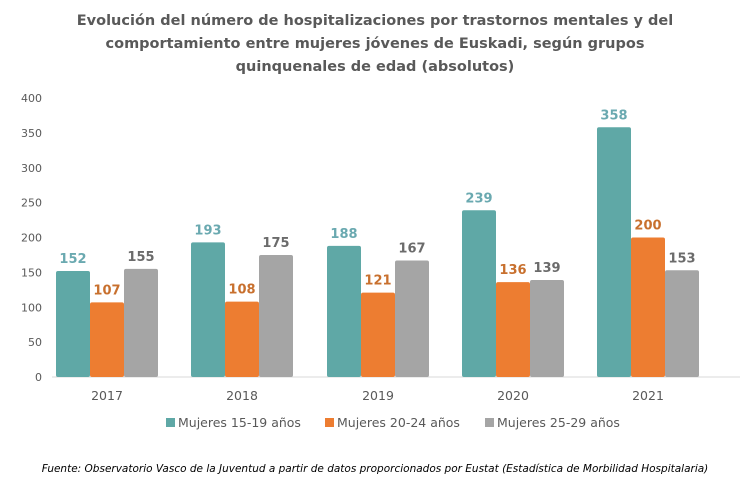 The width and height of the screenshot is (750, 496). Describe the element at coordinates (242, 395) in the screenshot. I see `x-tick-label: 2018` at that location.